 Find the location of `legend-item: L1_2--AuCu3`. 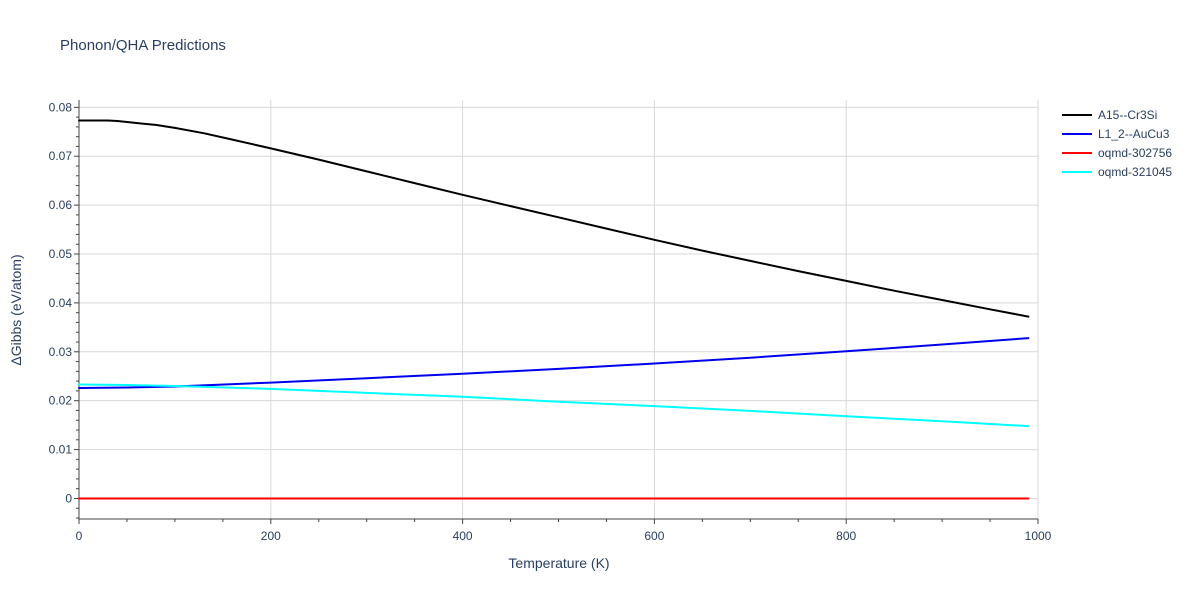

legend-item: L1_2--AuCu3 is located at coordinates (1116, 134).